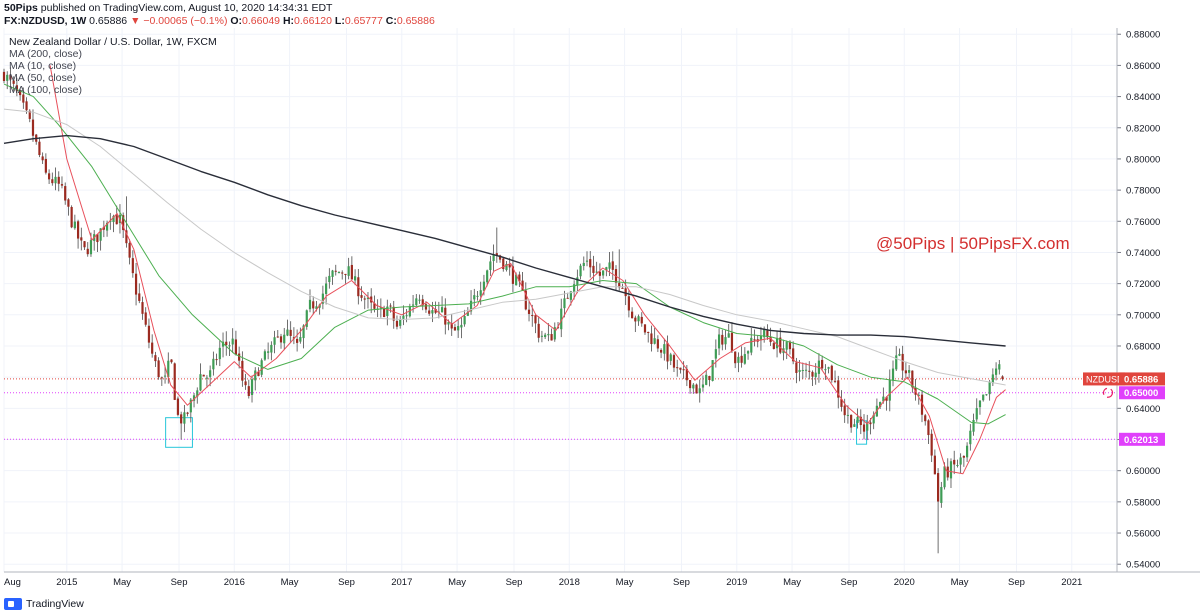  I want to click on high-label: H:, so click(288, 21).